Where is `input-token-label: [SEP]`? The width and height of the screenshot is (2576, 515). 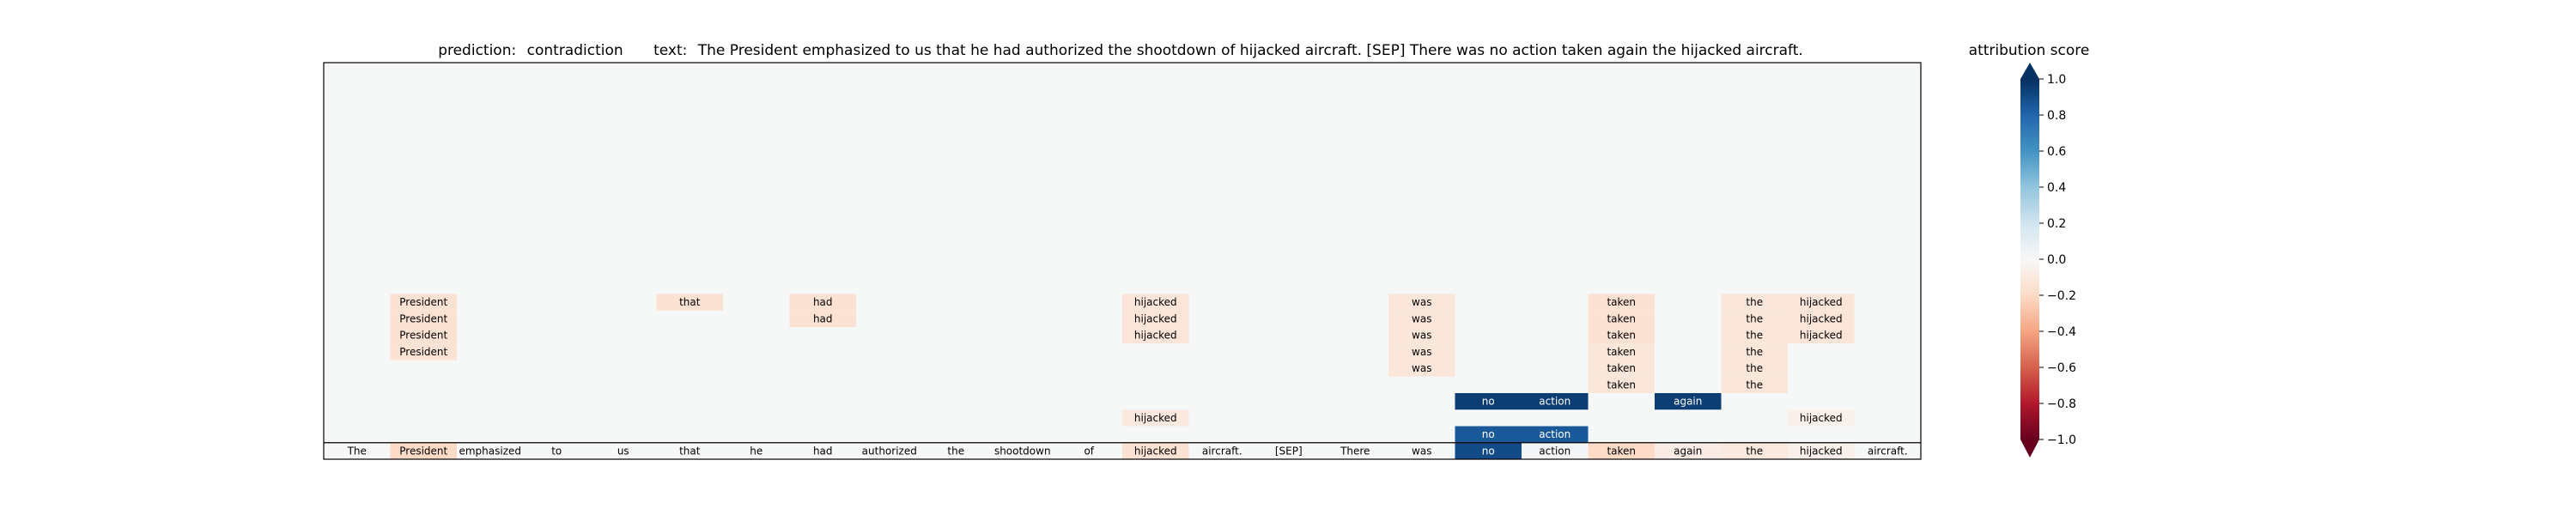
input-token-label: [SEP] is located at coordinates (1289, 451).